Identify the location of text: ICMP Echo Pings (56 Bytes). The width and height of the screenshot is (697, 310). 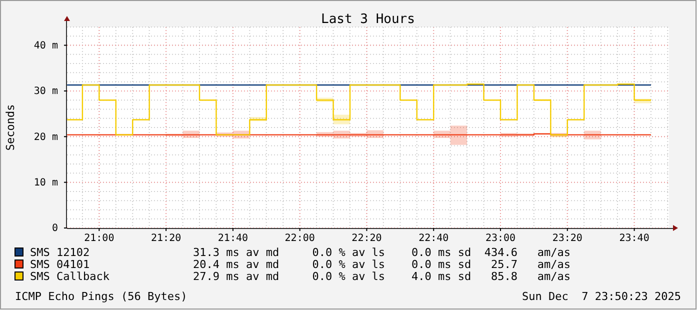
(101, 296).